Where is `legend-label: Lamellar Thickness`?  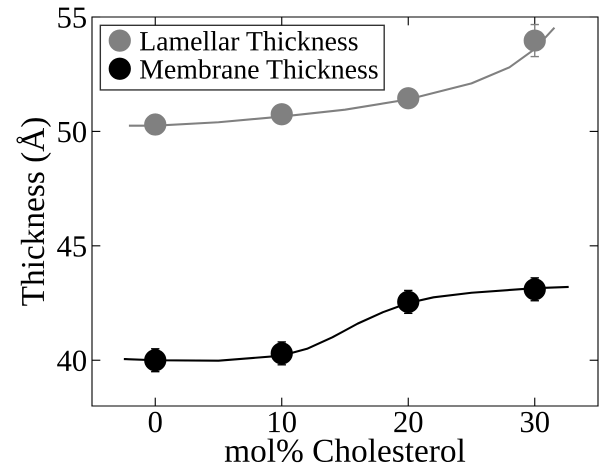
legend-label: Lamellar Thickness is located at coordinates (249, 41).